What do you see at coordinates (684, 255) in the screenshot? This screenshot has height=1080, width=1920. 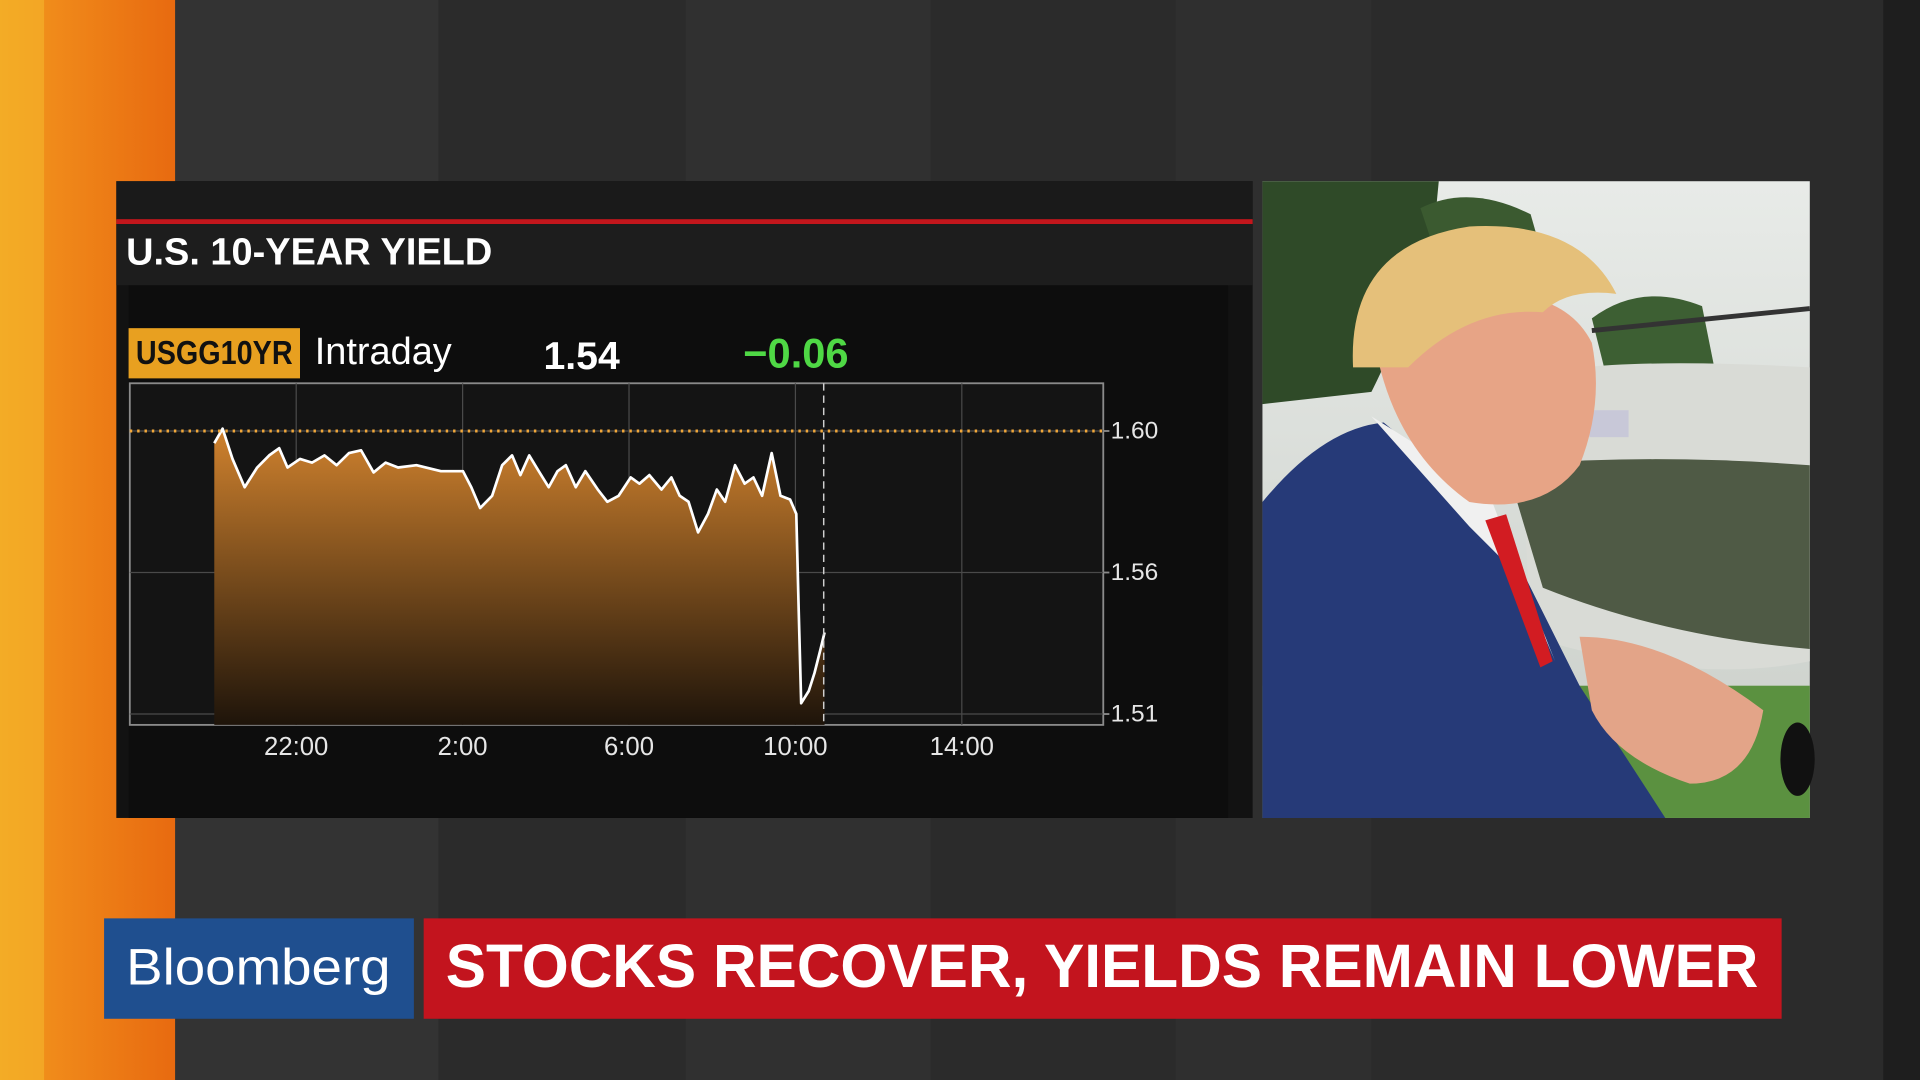 I see `title-band` at bounding box center [684, 255].